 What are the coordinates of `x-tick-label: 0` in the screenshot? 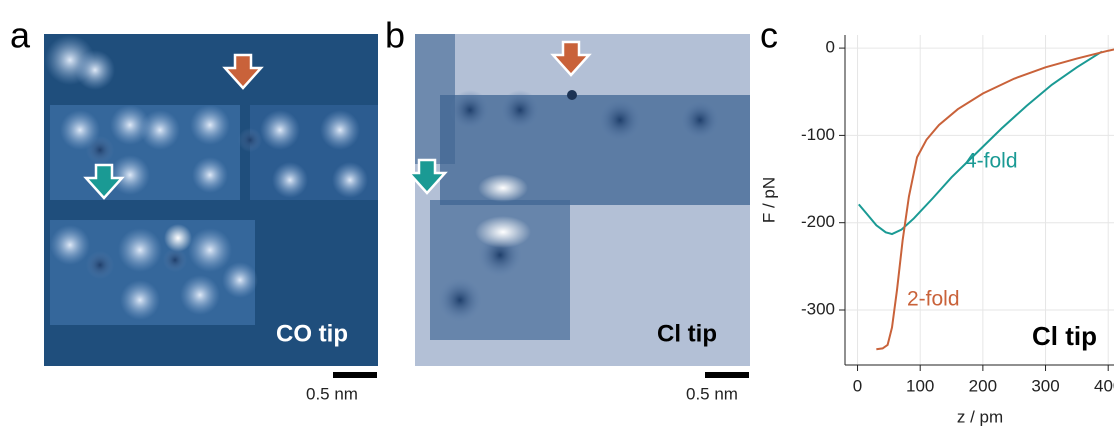 It's located at (857, 385).